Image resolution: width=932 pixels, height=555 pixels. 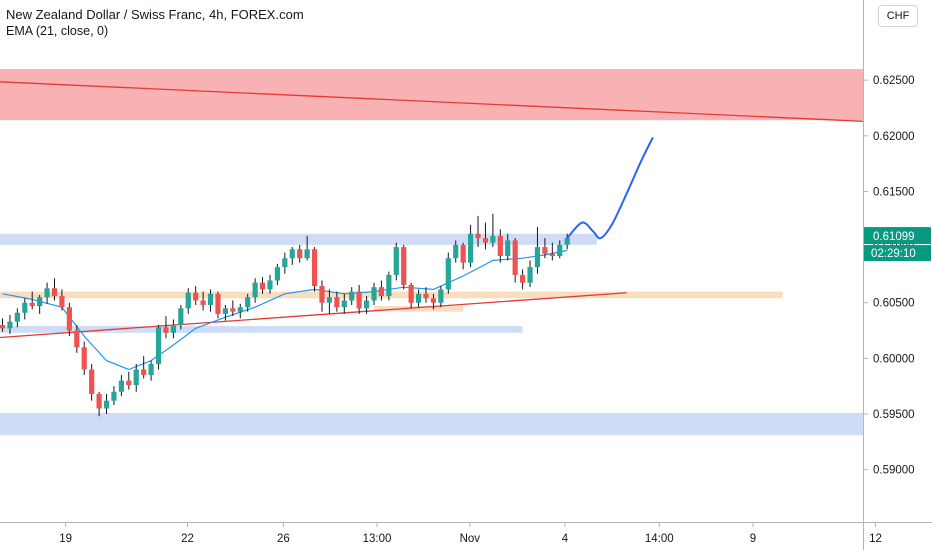 What do you see at coordinates (659, 539) in the screenshot?
I see `x-tick-label: 14:00` at bounding box center [659, 539].